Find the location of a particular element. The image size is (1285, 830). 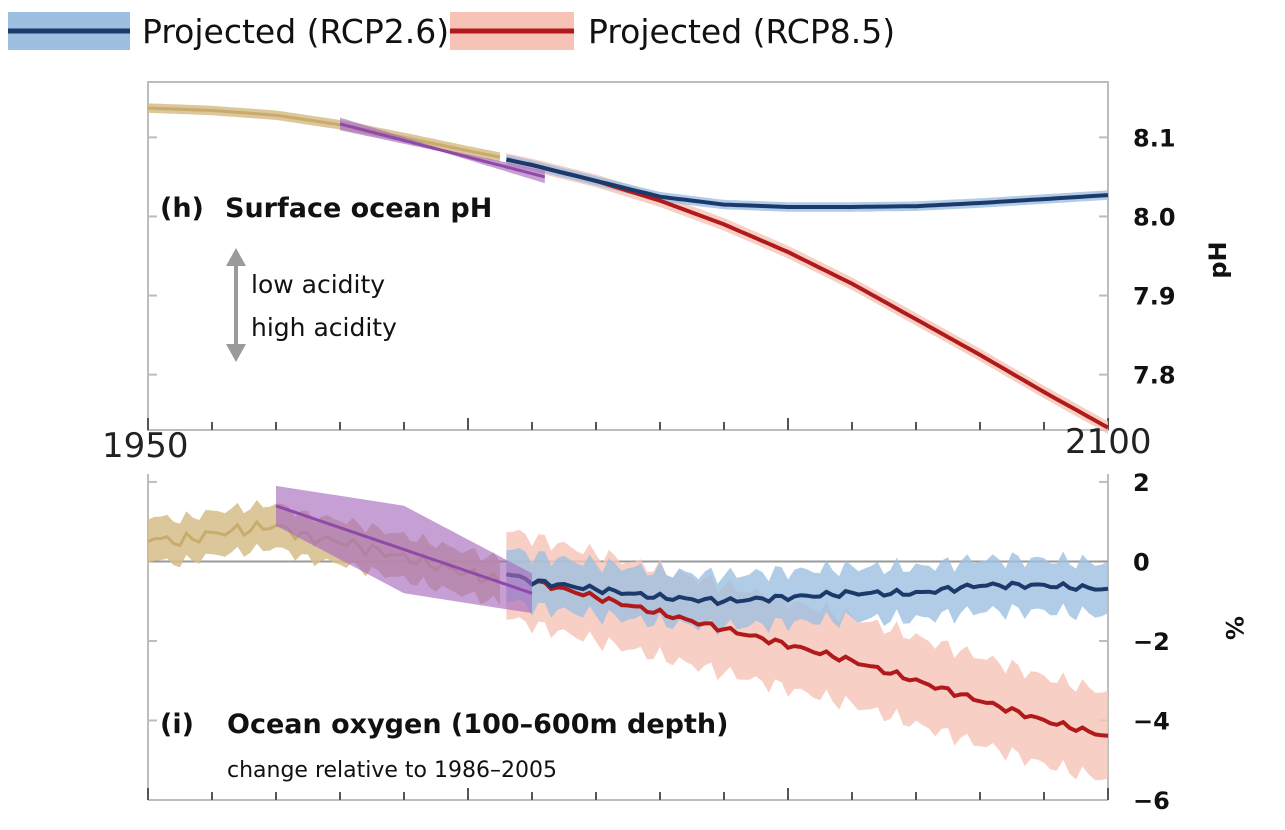

panel-h-x-ticks is located at coordinates (628, 424).